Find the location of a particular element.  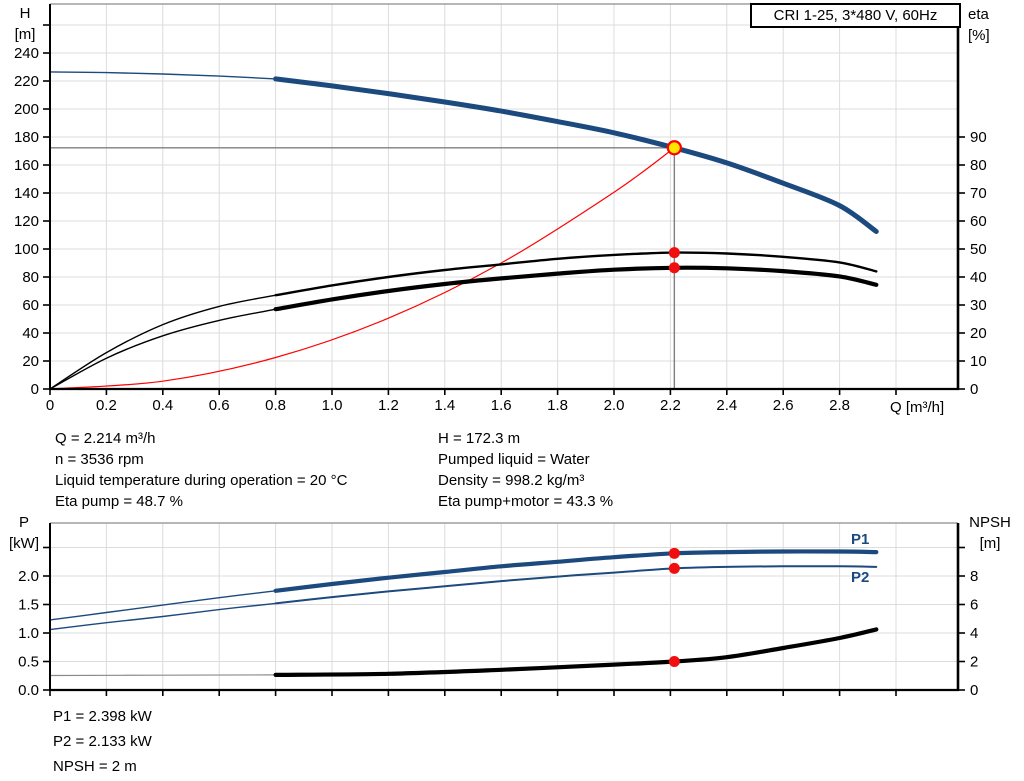

svg-text: 120 is located at coordinates (26, 221).